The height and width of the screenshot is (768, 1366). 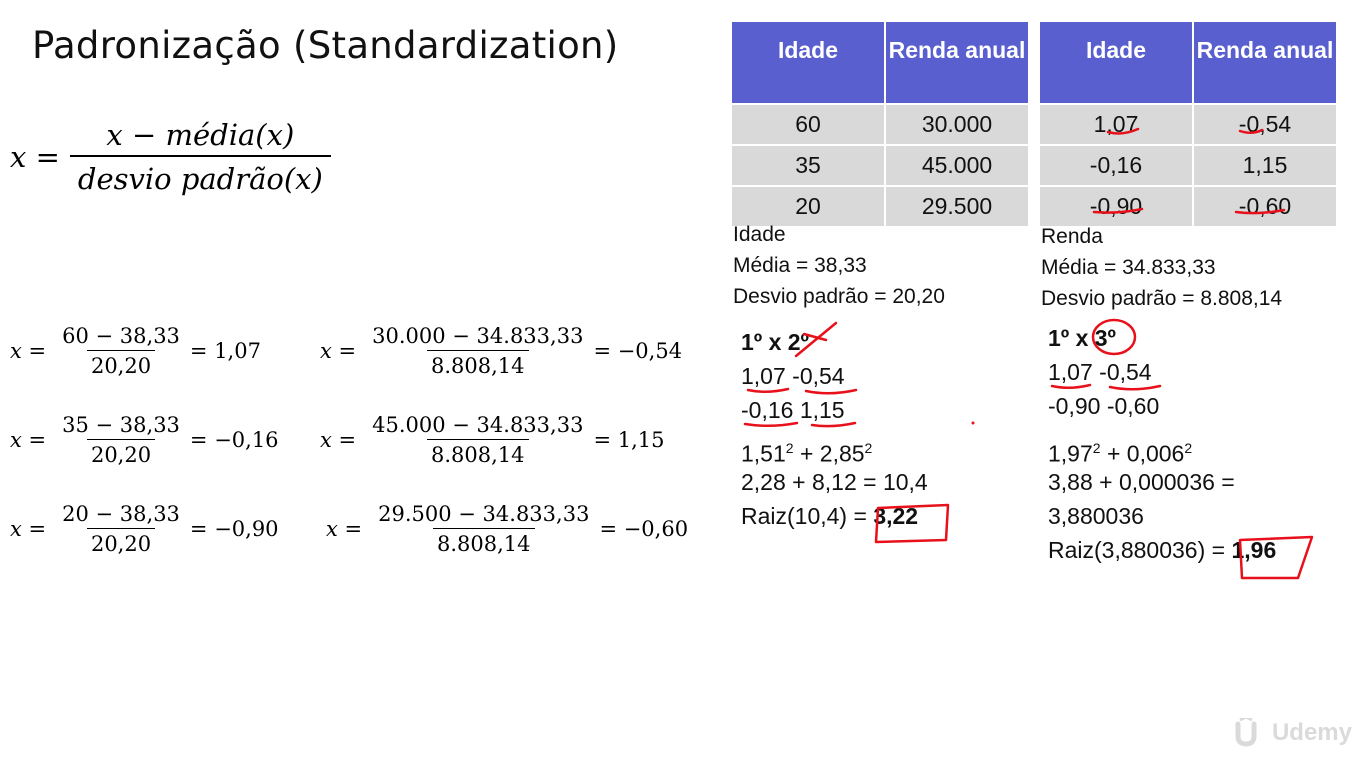 I want to click on formula-fraction: x − média(x) desvio padrão(x), so click(x=200, y=157).